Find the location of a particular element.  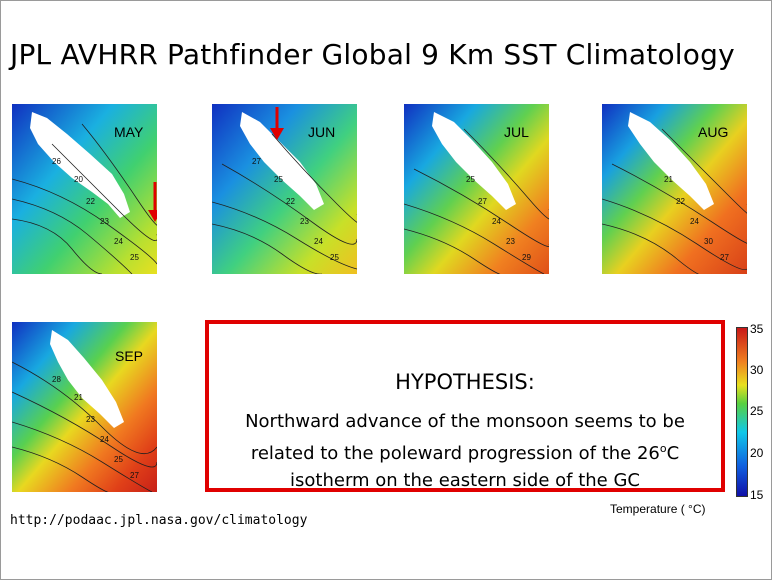

may-arrow-head is located at coordinates (152, 216).